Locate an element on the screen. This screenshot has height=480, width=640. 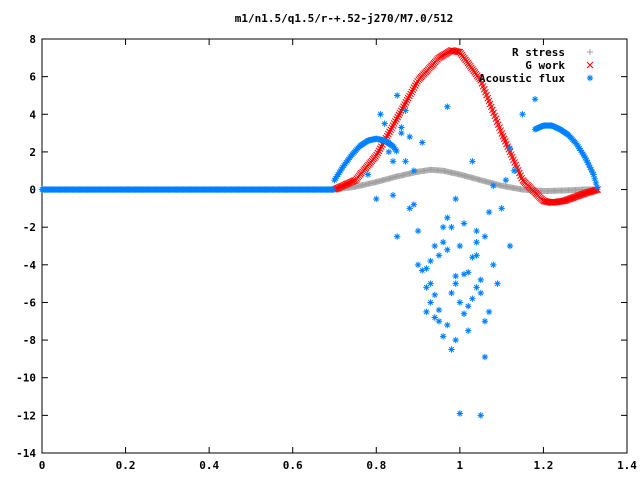
x-tick-label: 0.6 is located at coordinates (293, 465).